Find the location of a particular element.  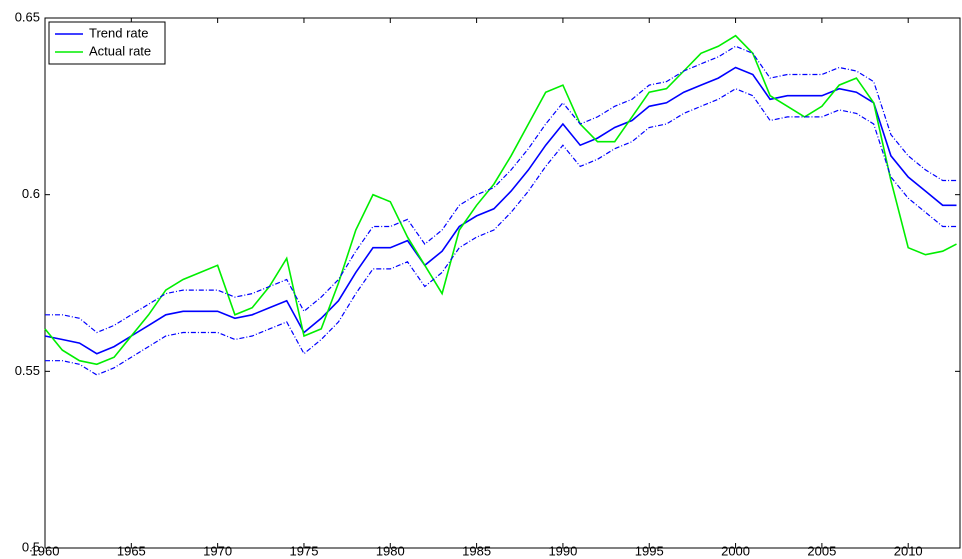

legend-label: Trend rate is located at coordinates (119, 32).